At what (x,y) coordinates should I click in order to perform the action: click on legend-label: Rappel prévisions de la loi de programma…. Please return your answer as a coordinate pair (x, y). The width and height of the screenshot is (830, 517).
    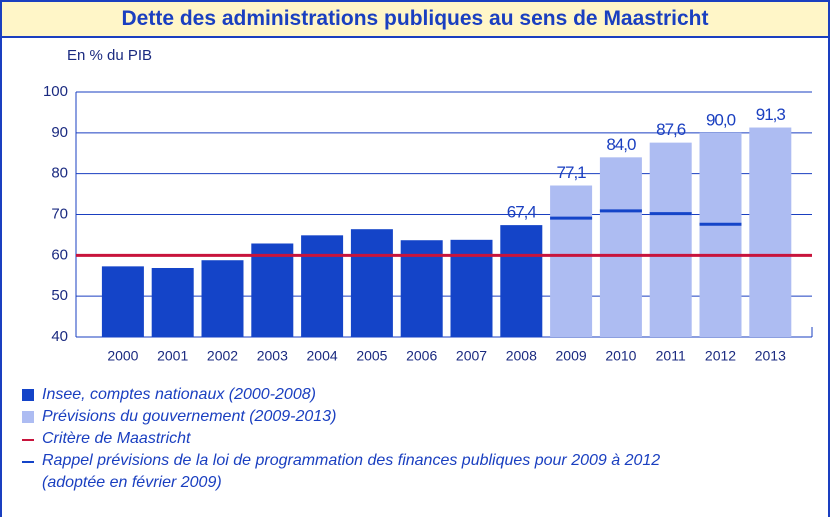
    Looking at the image, I should click on (351, 471).